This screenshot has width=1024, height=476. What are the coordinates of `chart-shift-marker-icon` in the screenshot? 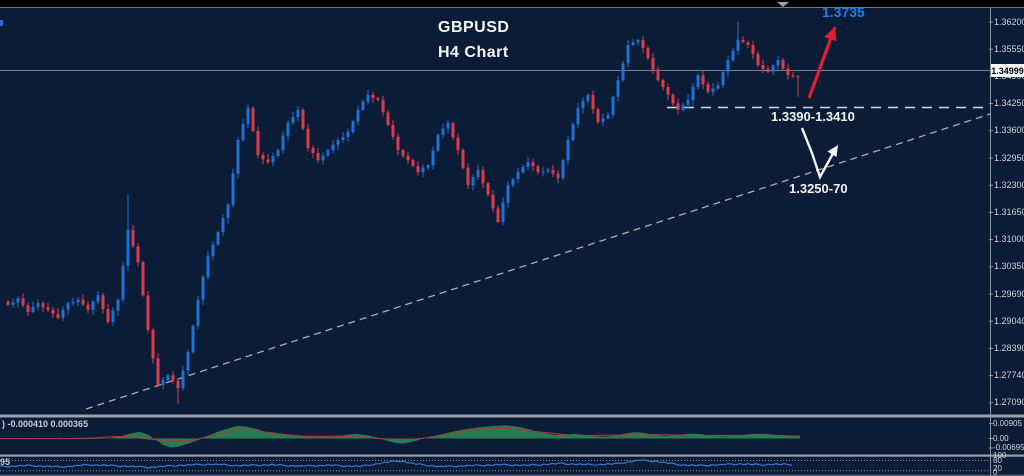 It's located at (783, 4).